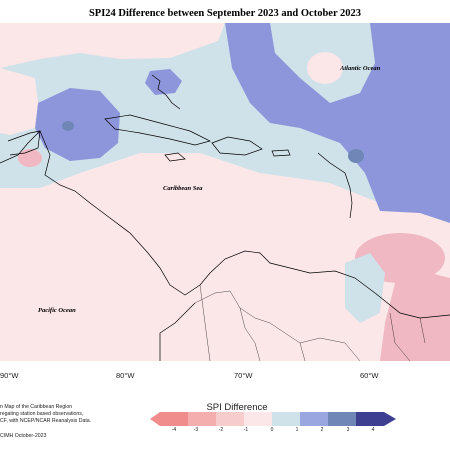 The height and width of the screenshot is (450, 450). What do you see at coordinates (57, 310) in the screenshot?
I see `pacific-ocean-label: Pacific Ocean` at bounding box center [57, 310].